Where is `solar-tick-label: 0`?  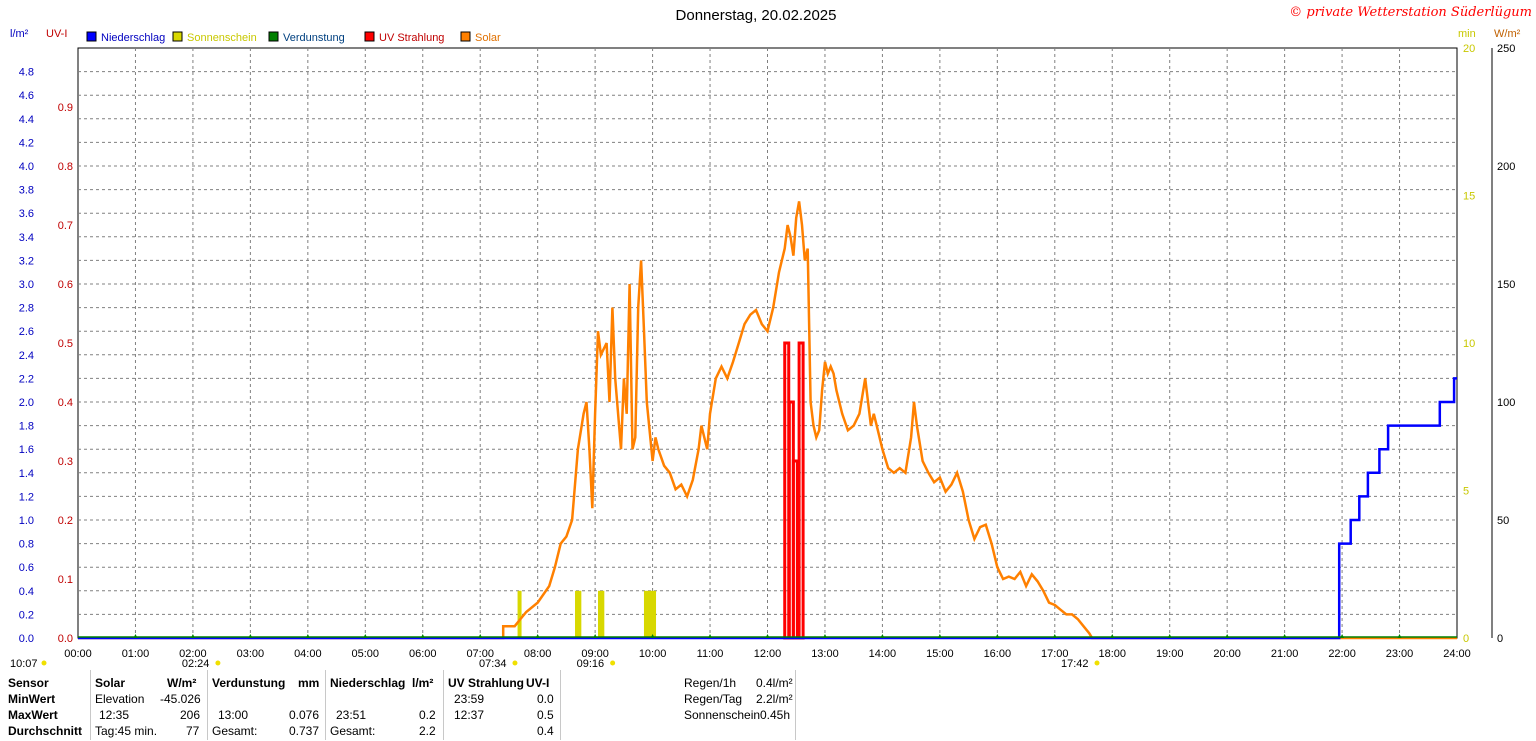 solar-tick-label: 0 is located at coordinates (1500, 639).